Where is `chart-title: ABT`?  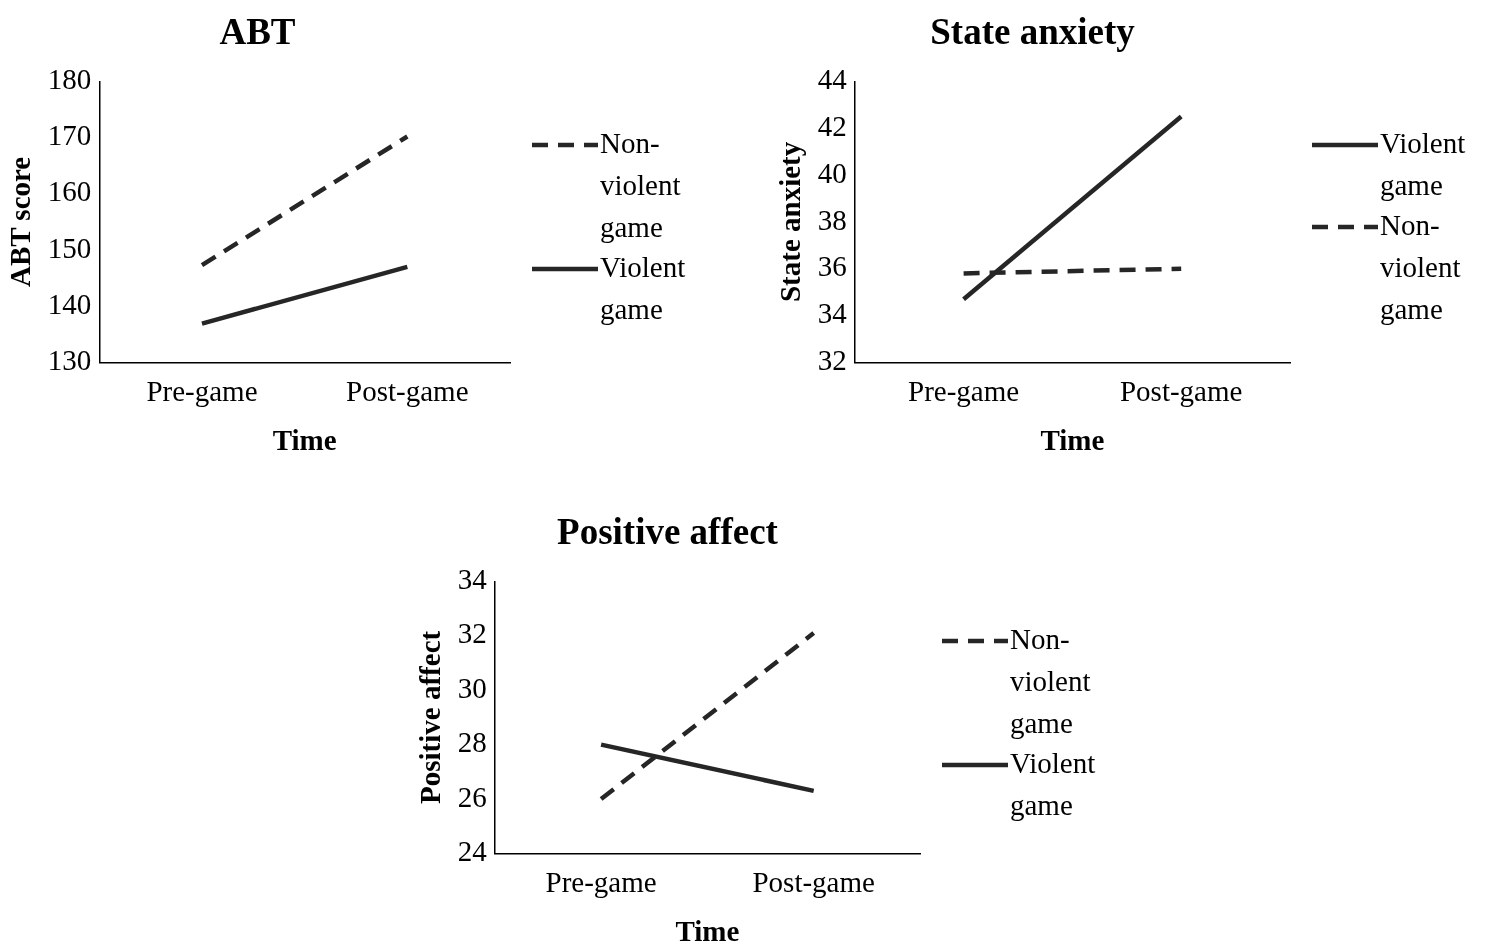
chart-title: ABT is located at coordinates (257, 31).